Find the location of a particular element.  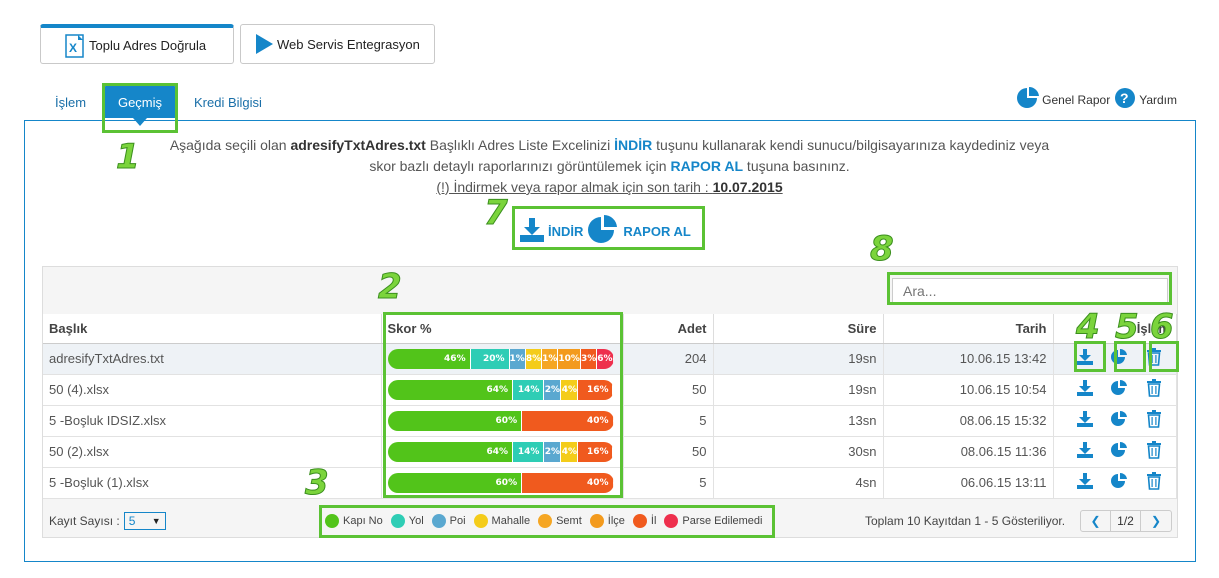

annotation-box-report is located at coordinates (1130, 356).